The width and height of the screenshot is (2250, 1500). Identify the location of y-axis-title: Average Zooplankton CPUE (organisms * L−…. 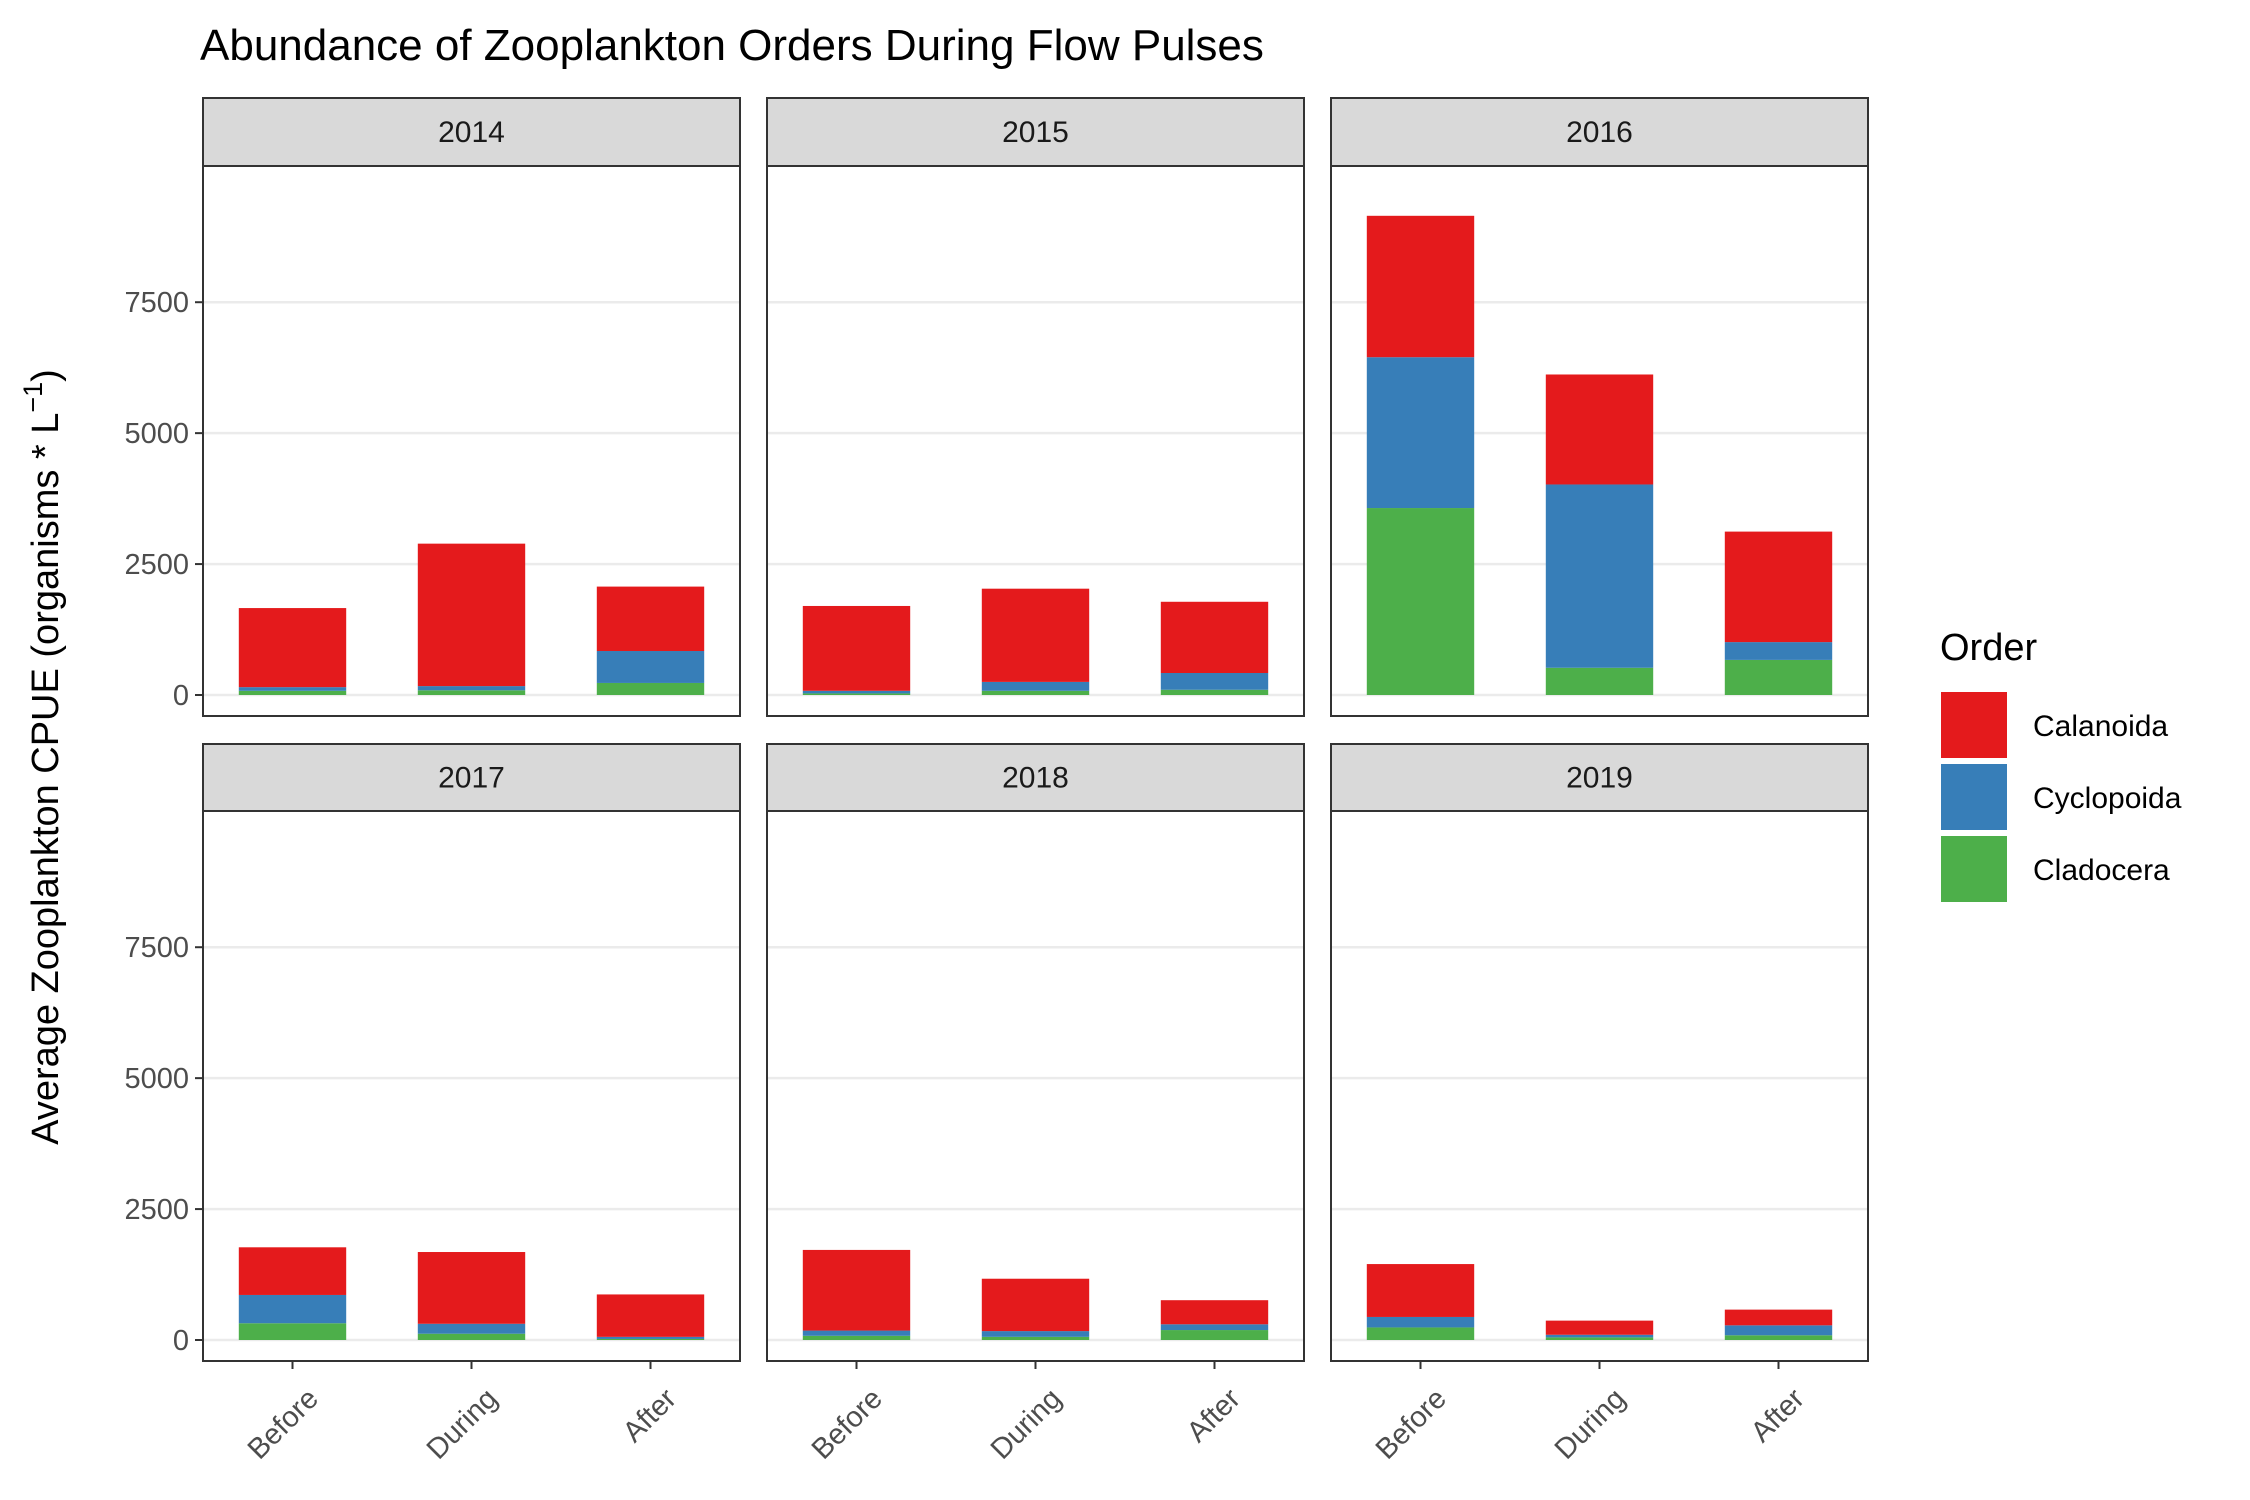
(42, 757).